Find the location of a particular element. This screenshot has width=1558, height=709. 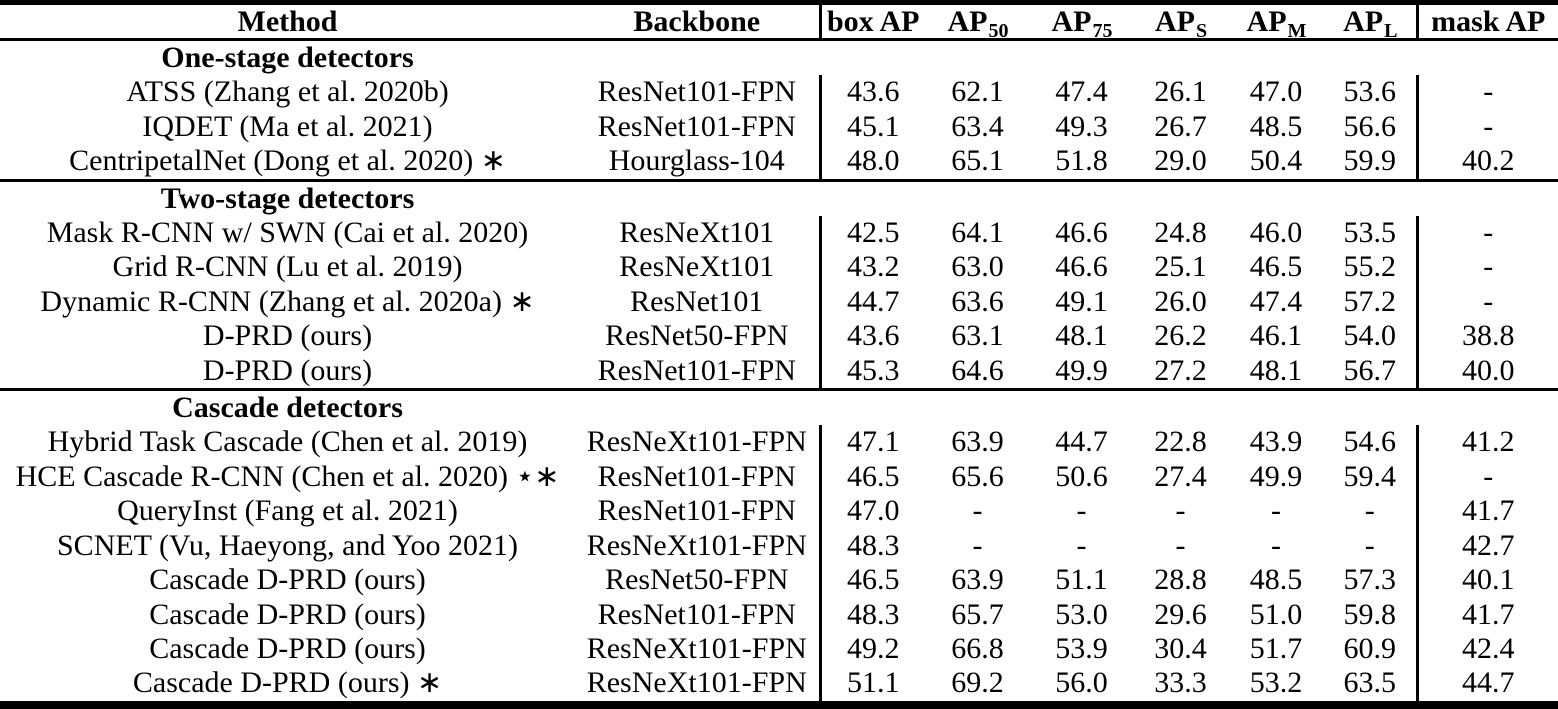

col-header-mask-ap: mask AP is located at coordinates (1486, 21).